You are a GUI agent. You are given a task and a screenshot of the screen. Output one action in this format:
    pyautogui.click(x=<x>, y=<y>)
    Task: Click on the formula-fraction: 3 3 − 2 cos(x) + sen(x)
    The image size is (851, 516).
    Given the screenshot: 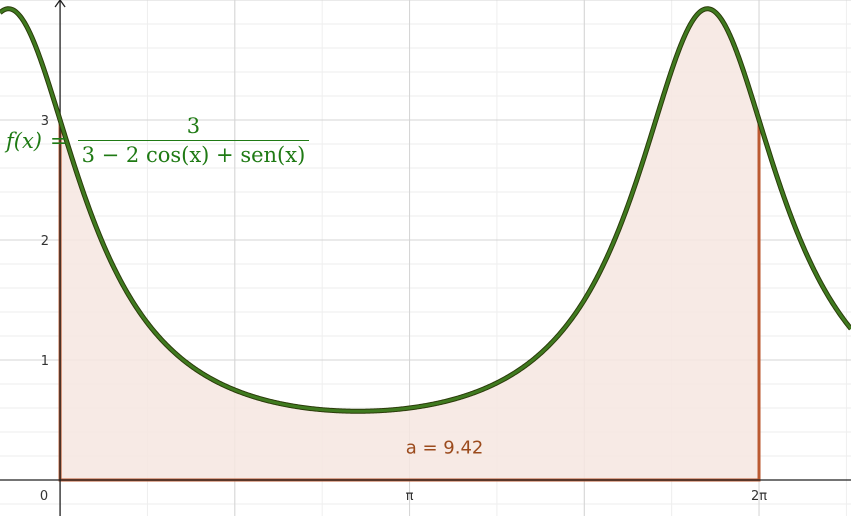 What is the action you would take?
    pyautogui.click(x=193, y=140)
    